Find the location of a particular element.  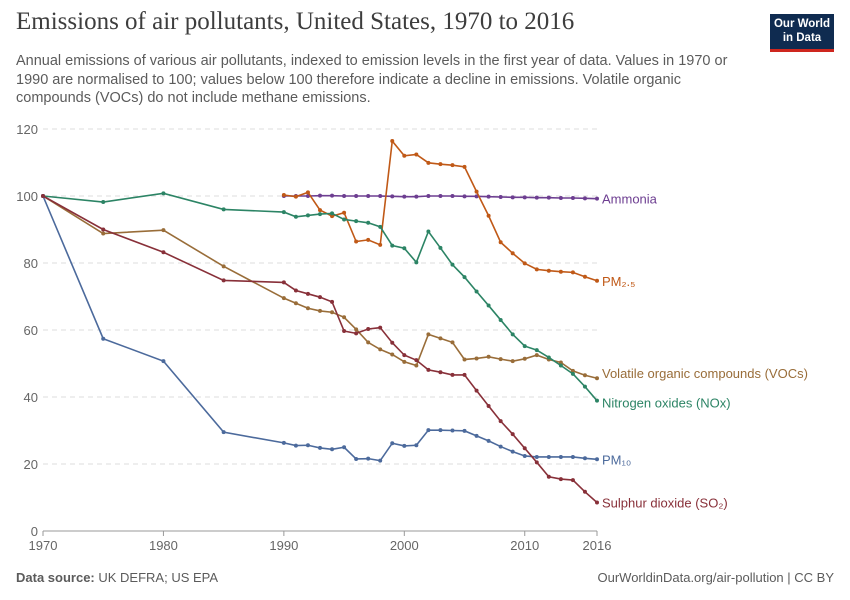

series-label: PM₂.₅ is located at coordinates (618, 281).